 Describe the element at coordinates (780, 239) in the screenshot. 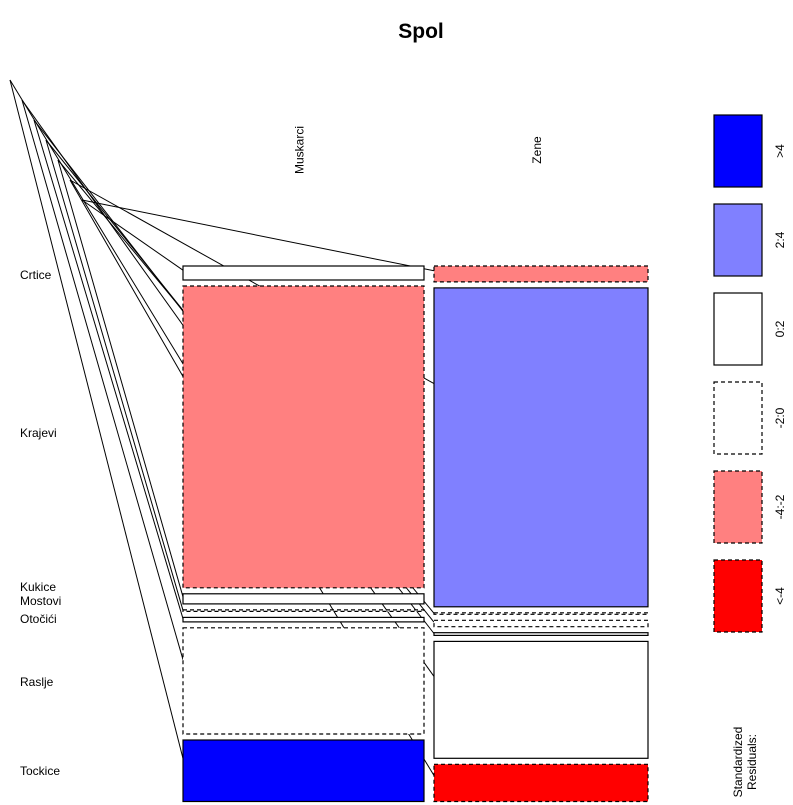

I see `legend-label-1: 2:4` at that location.